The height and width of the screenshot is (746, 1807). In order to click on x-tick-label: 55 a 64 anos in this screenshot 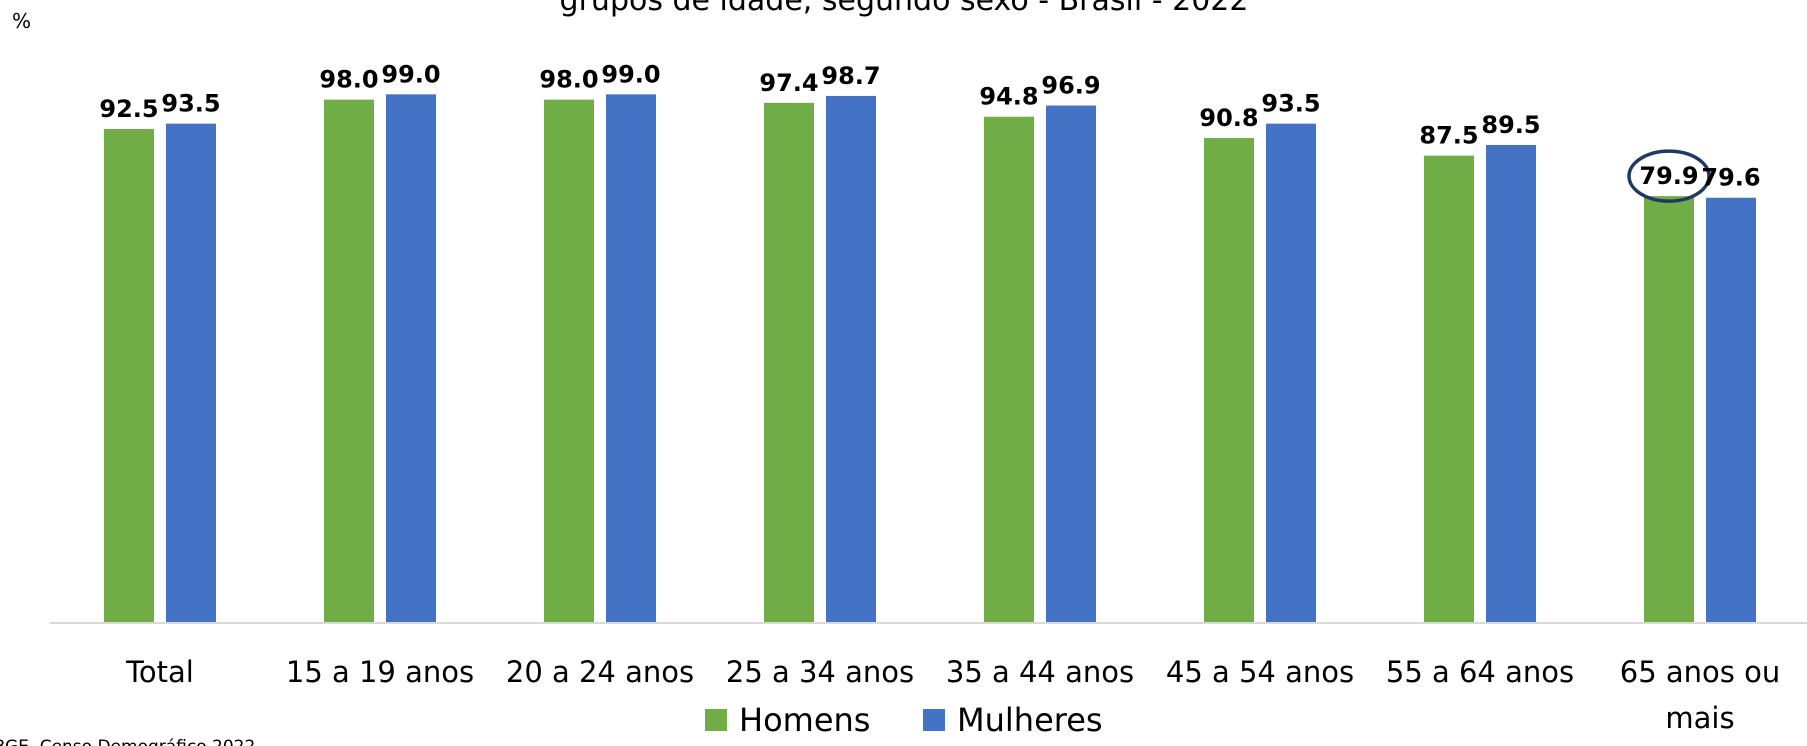, I will do `click(1480, 672)`.